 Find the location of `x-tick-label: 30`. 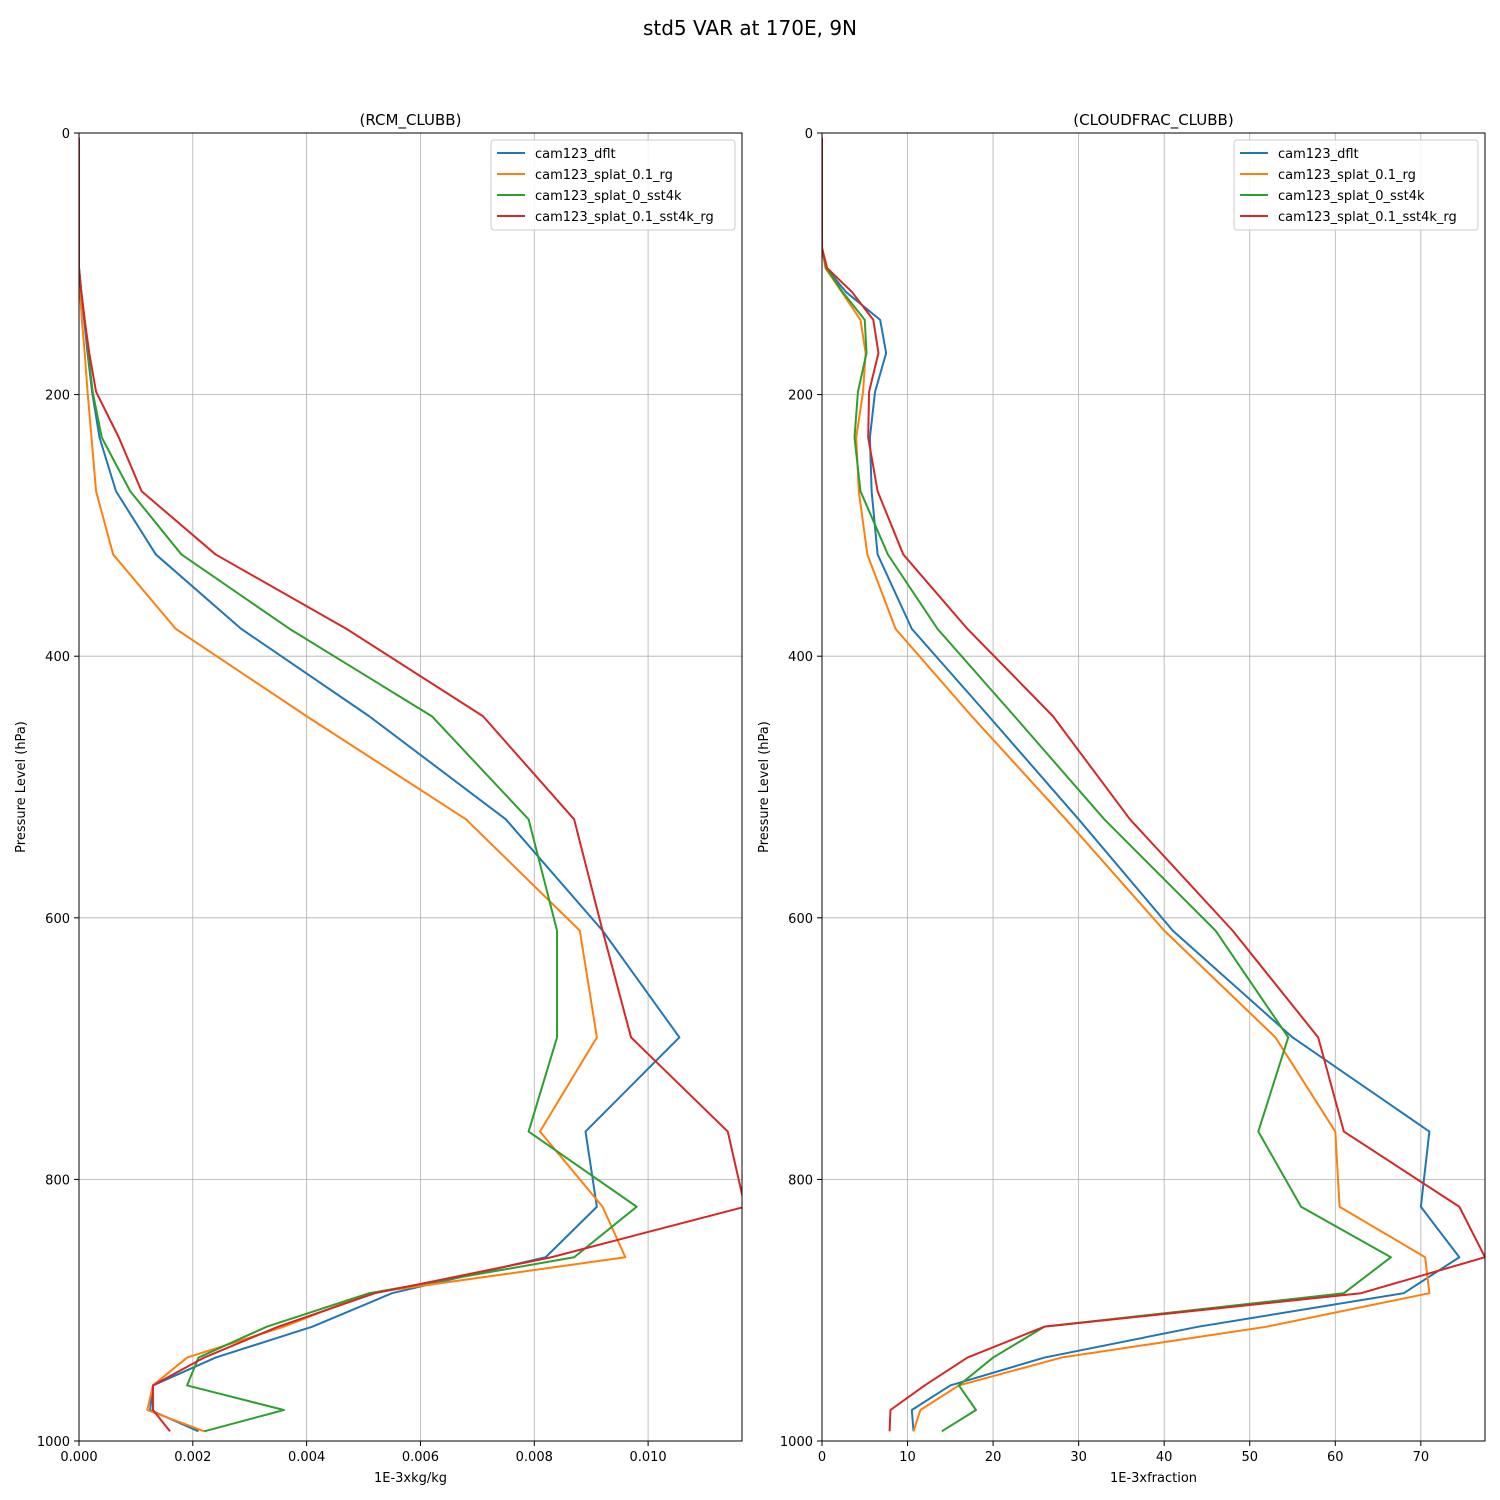

x-tick-label: 30 is located at coordinates (1078, 1457).